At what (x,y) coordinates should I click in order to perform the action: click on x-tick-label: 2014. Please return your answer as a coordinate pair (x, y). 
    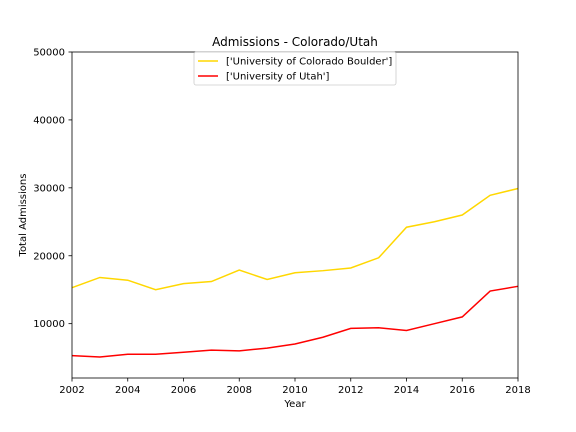
    Looking at the image, I should click on (406, 390).